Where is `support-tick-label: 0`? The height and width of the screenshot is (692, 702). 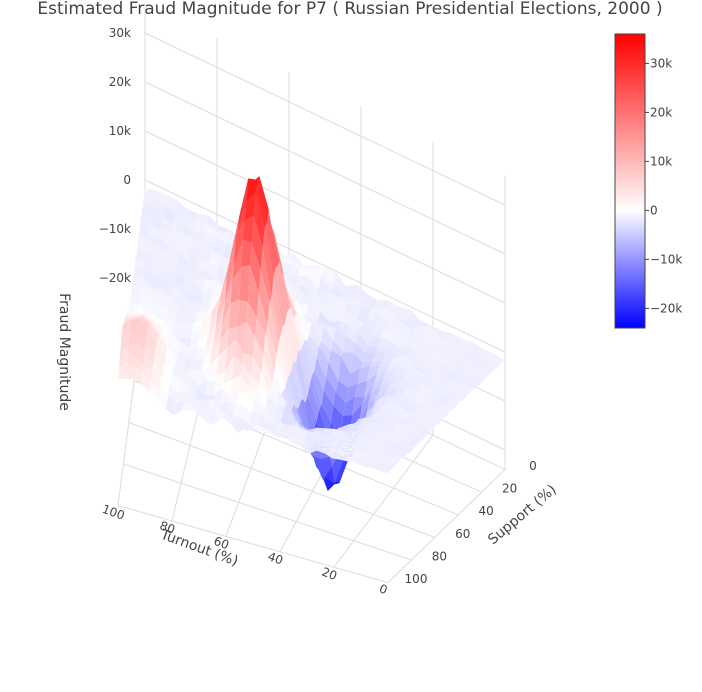
support-tick-label: 0 is located at coordinates (533, 466).